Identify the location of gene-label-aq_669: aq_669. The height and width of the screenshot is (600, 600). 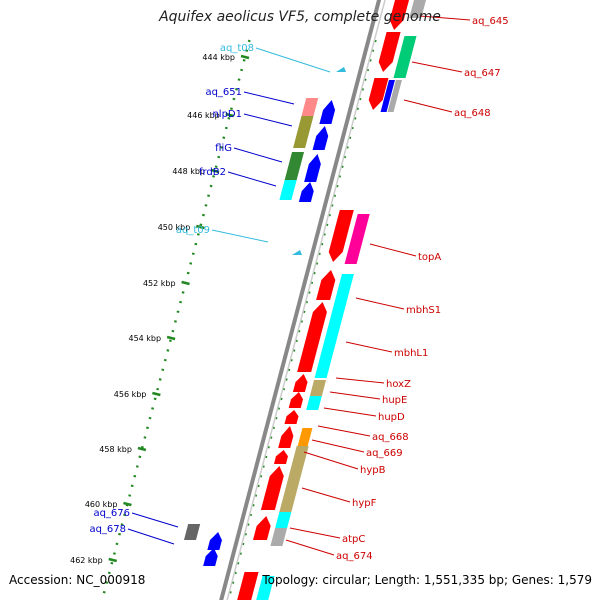
(384, 453).